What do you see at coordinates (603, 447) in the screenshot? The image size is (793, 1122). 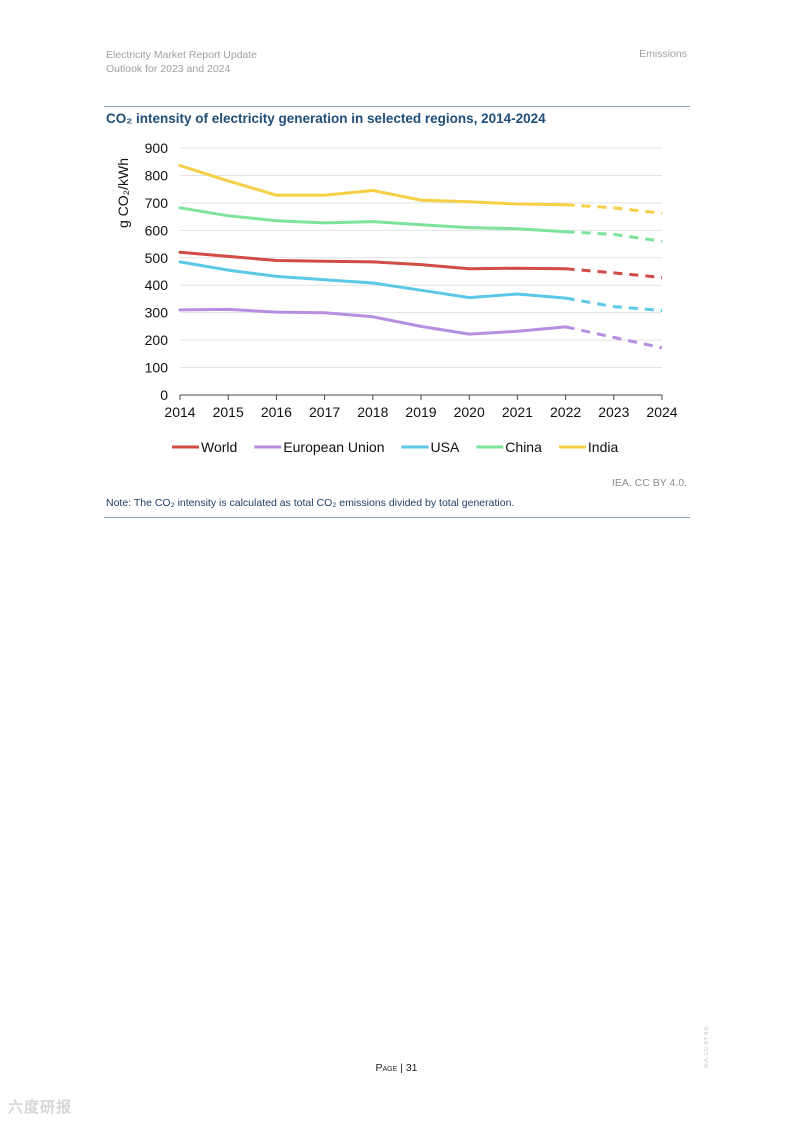 I see `legend-label-india: India` at bounding box center [603, 447].